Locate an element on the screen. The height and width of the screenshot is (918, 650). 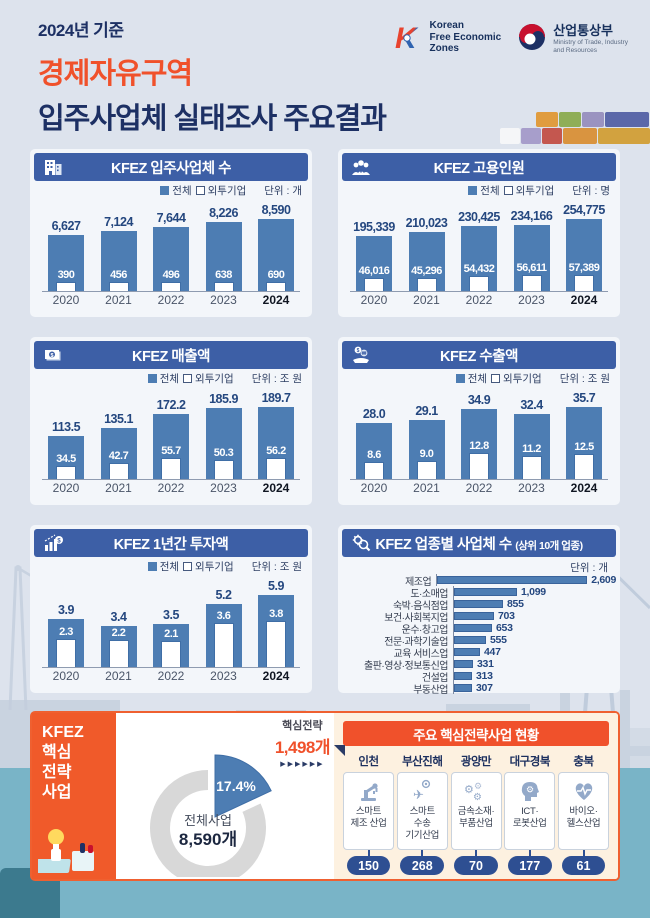
legend: 전체 외투기업 단위 : 조 원 is located at coordinates (479, 378).